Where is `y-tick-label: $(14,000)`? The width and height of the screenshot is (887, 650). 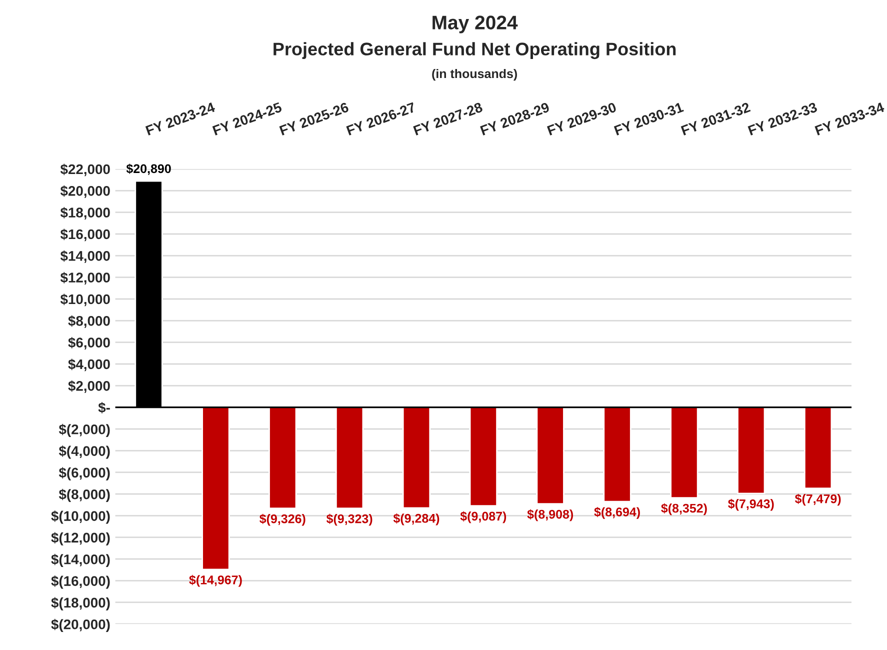
y-tick-label: $(14,000) is located at coordinates (80, 561).